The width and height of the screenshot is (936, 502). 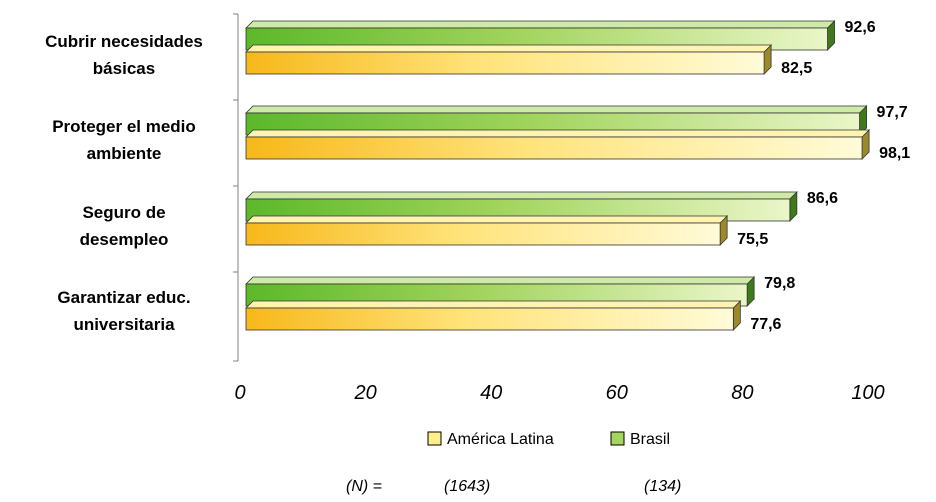 I want to click on legend-item-america-latina: América Latina, so click(x=490, y=439).